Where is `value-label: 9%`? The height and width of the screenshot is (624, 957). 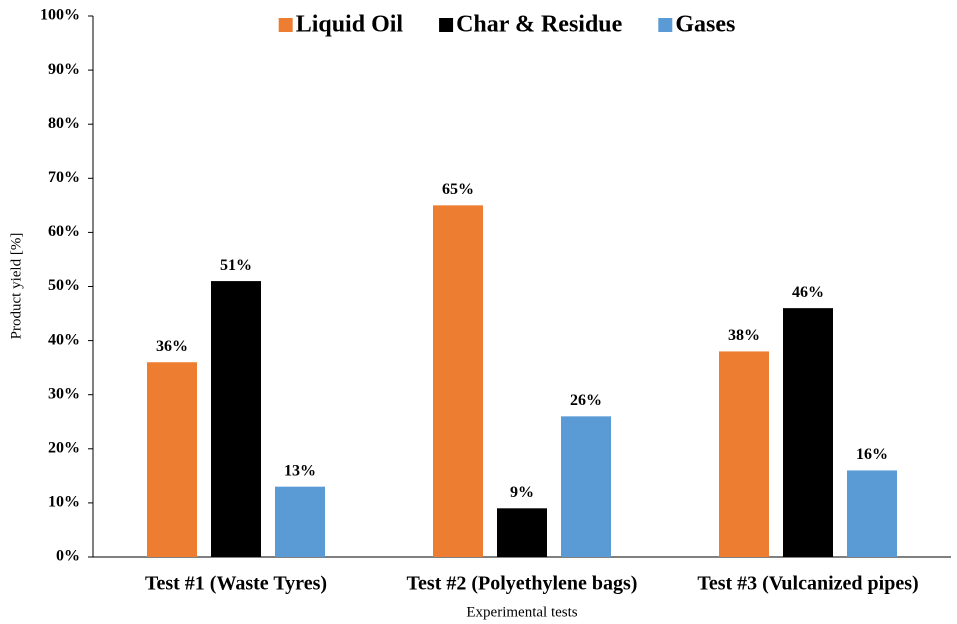 value-label: 9% is located at coordinates (522, 492).